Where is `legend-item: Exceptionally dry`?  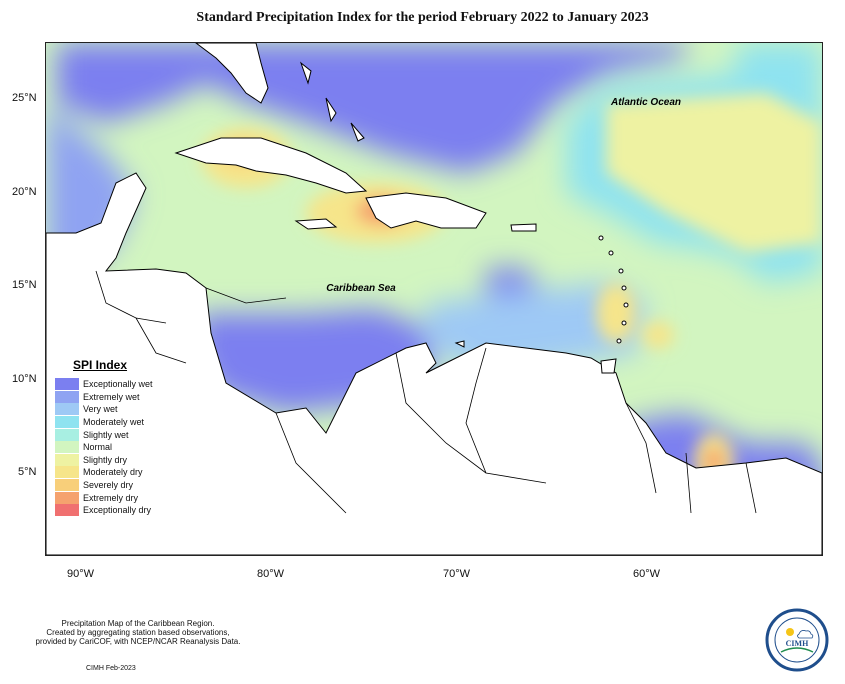
legend-item: Exceptionally dry is located at coordinates (115, 510).